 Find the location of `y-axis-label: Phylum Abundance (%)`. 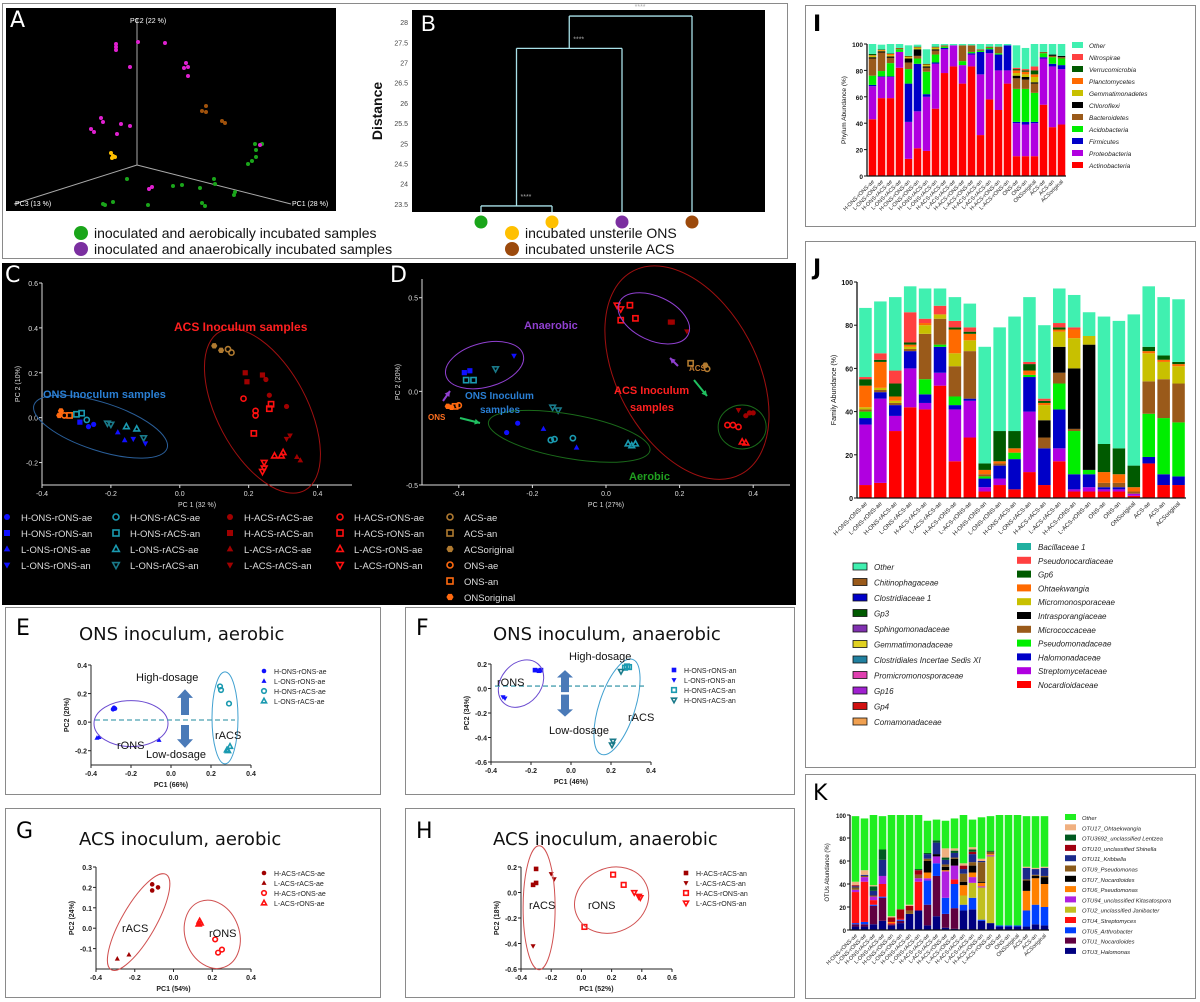

y-axis-label: Phylum Abundance (%) is located at coordinates (844, 110).